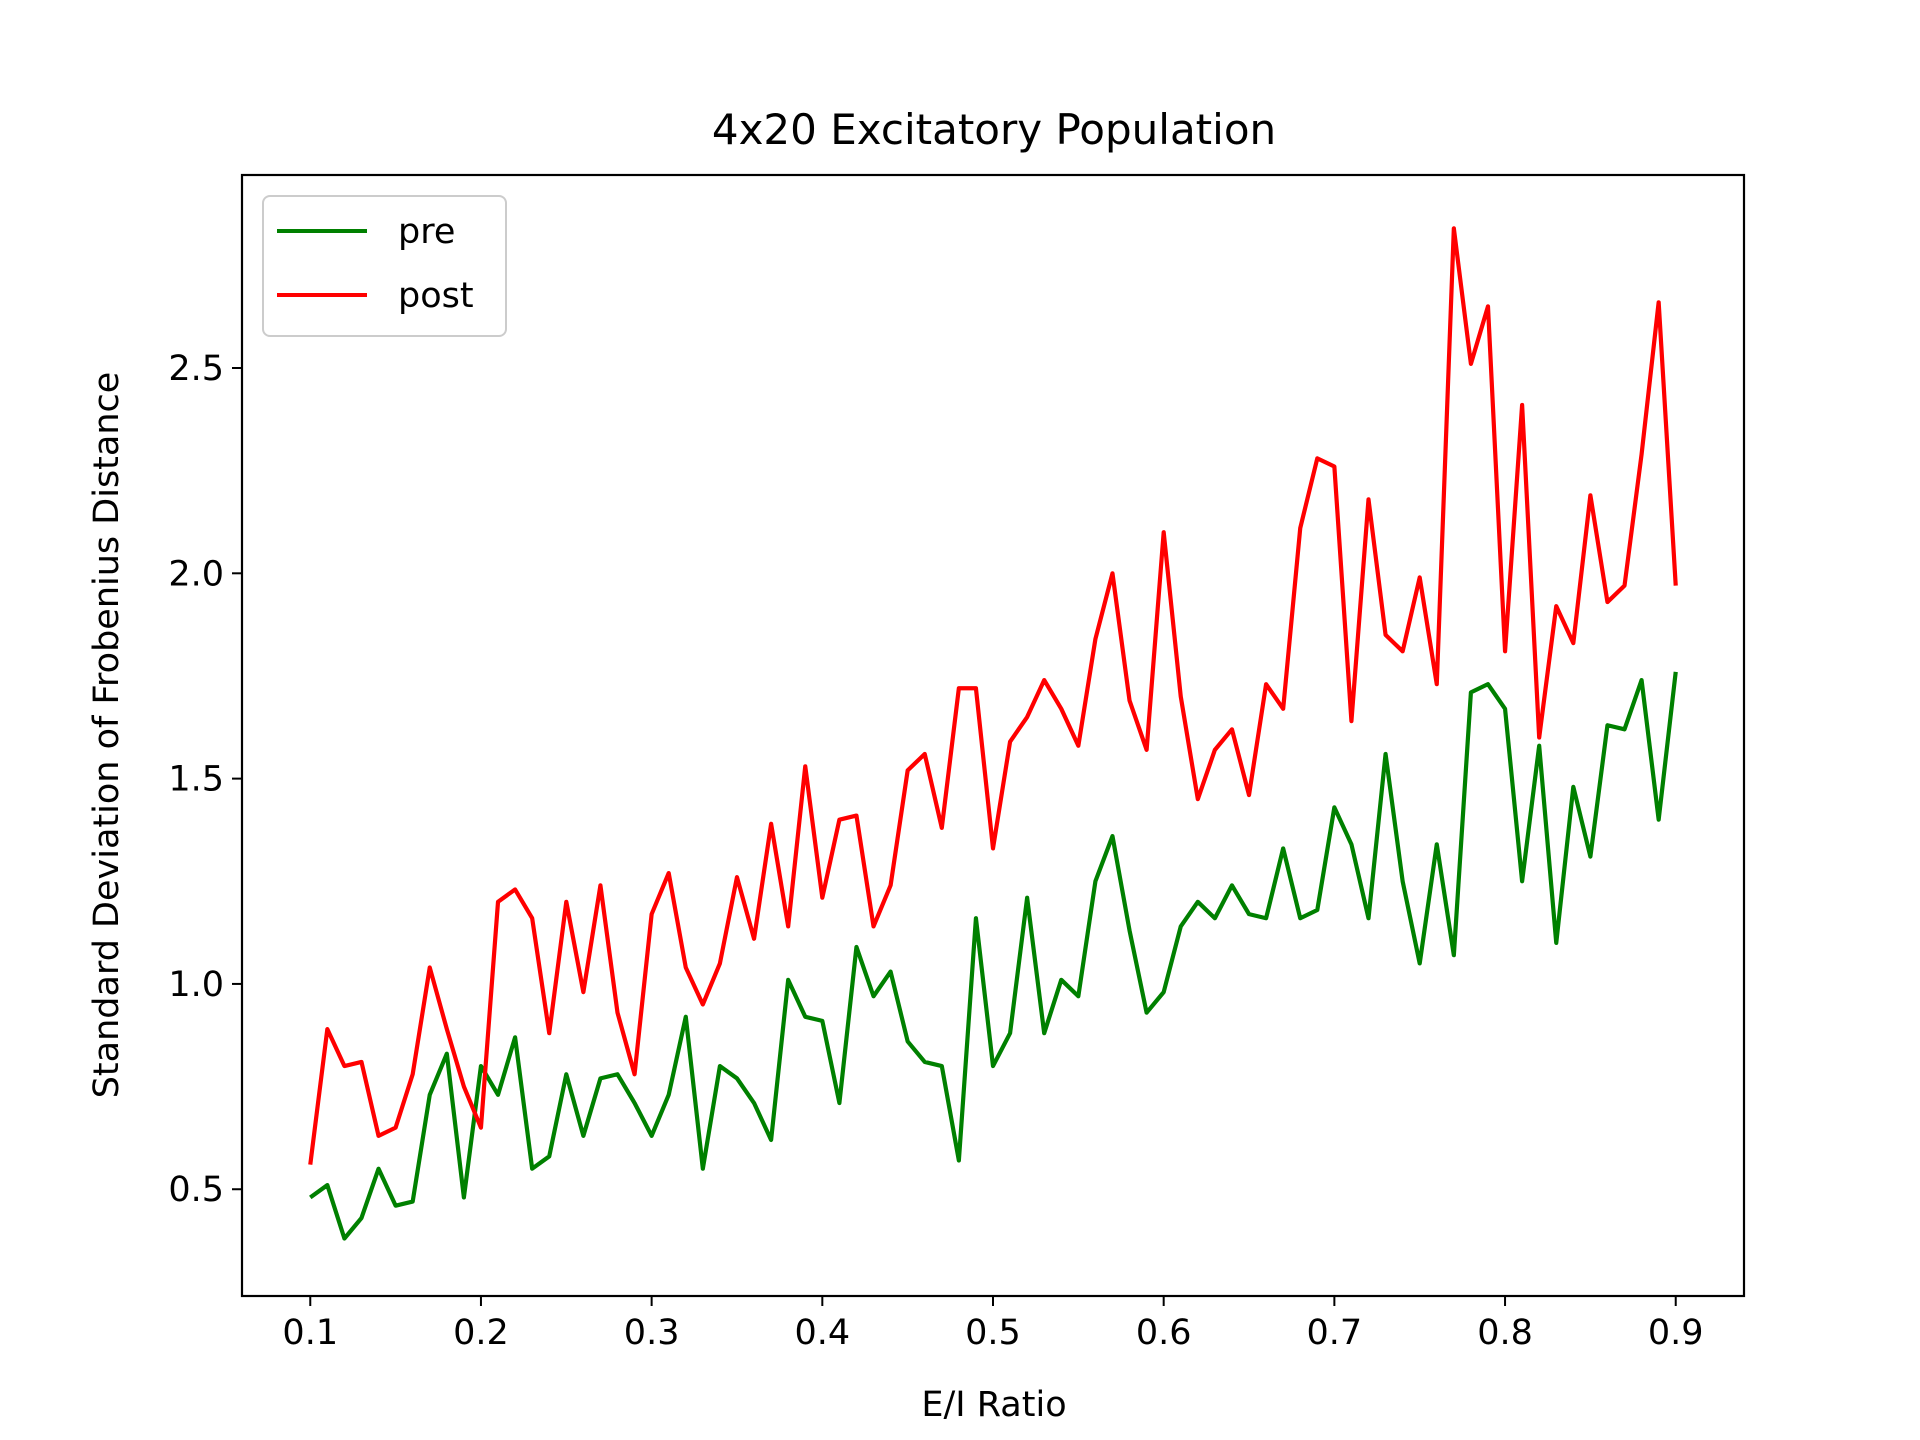 Image resolution: width=1920 pixels, height=1440 pixels. Describe the element at coordinates (1505, 1333) in the screenshot. I see `x-tick-label: 0.8` at that location.